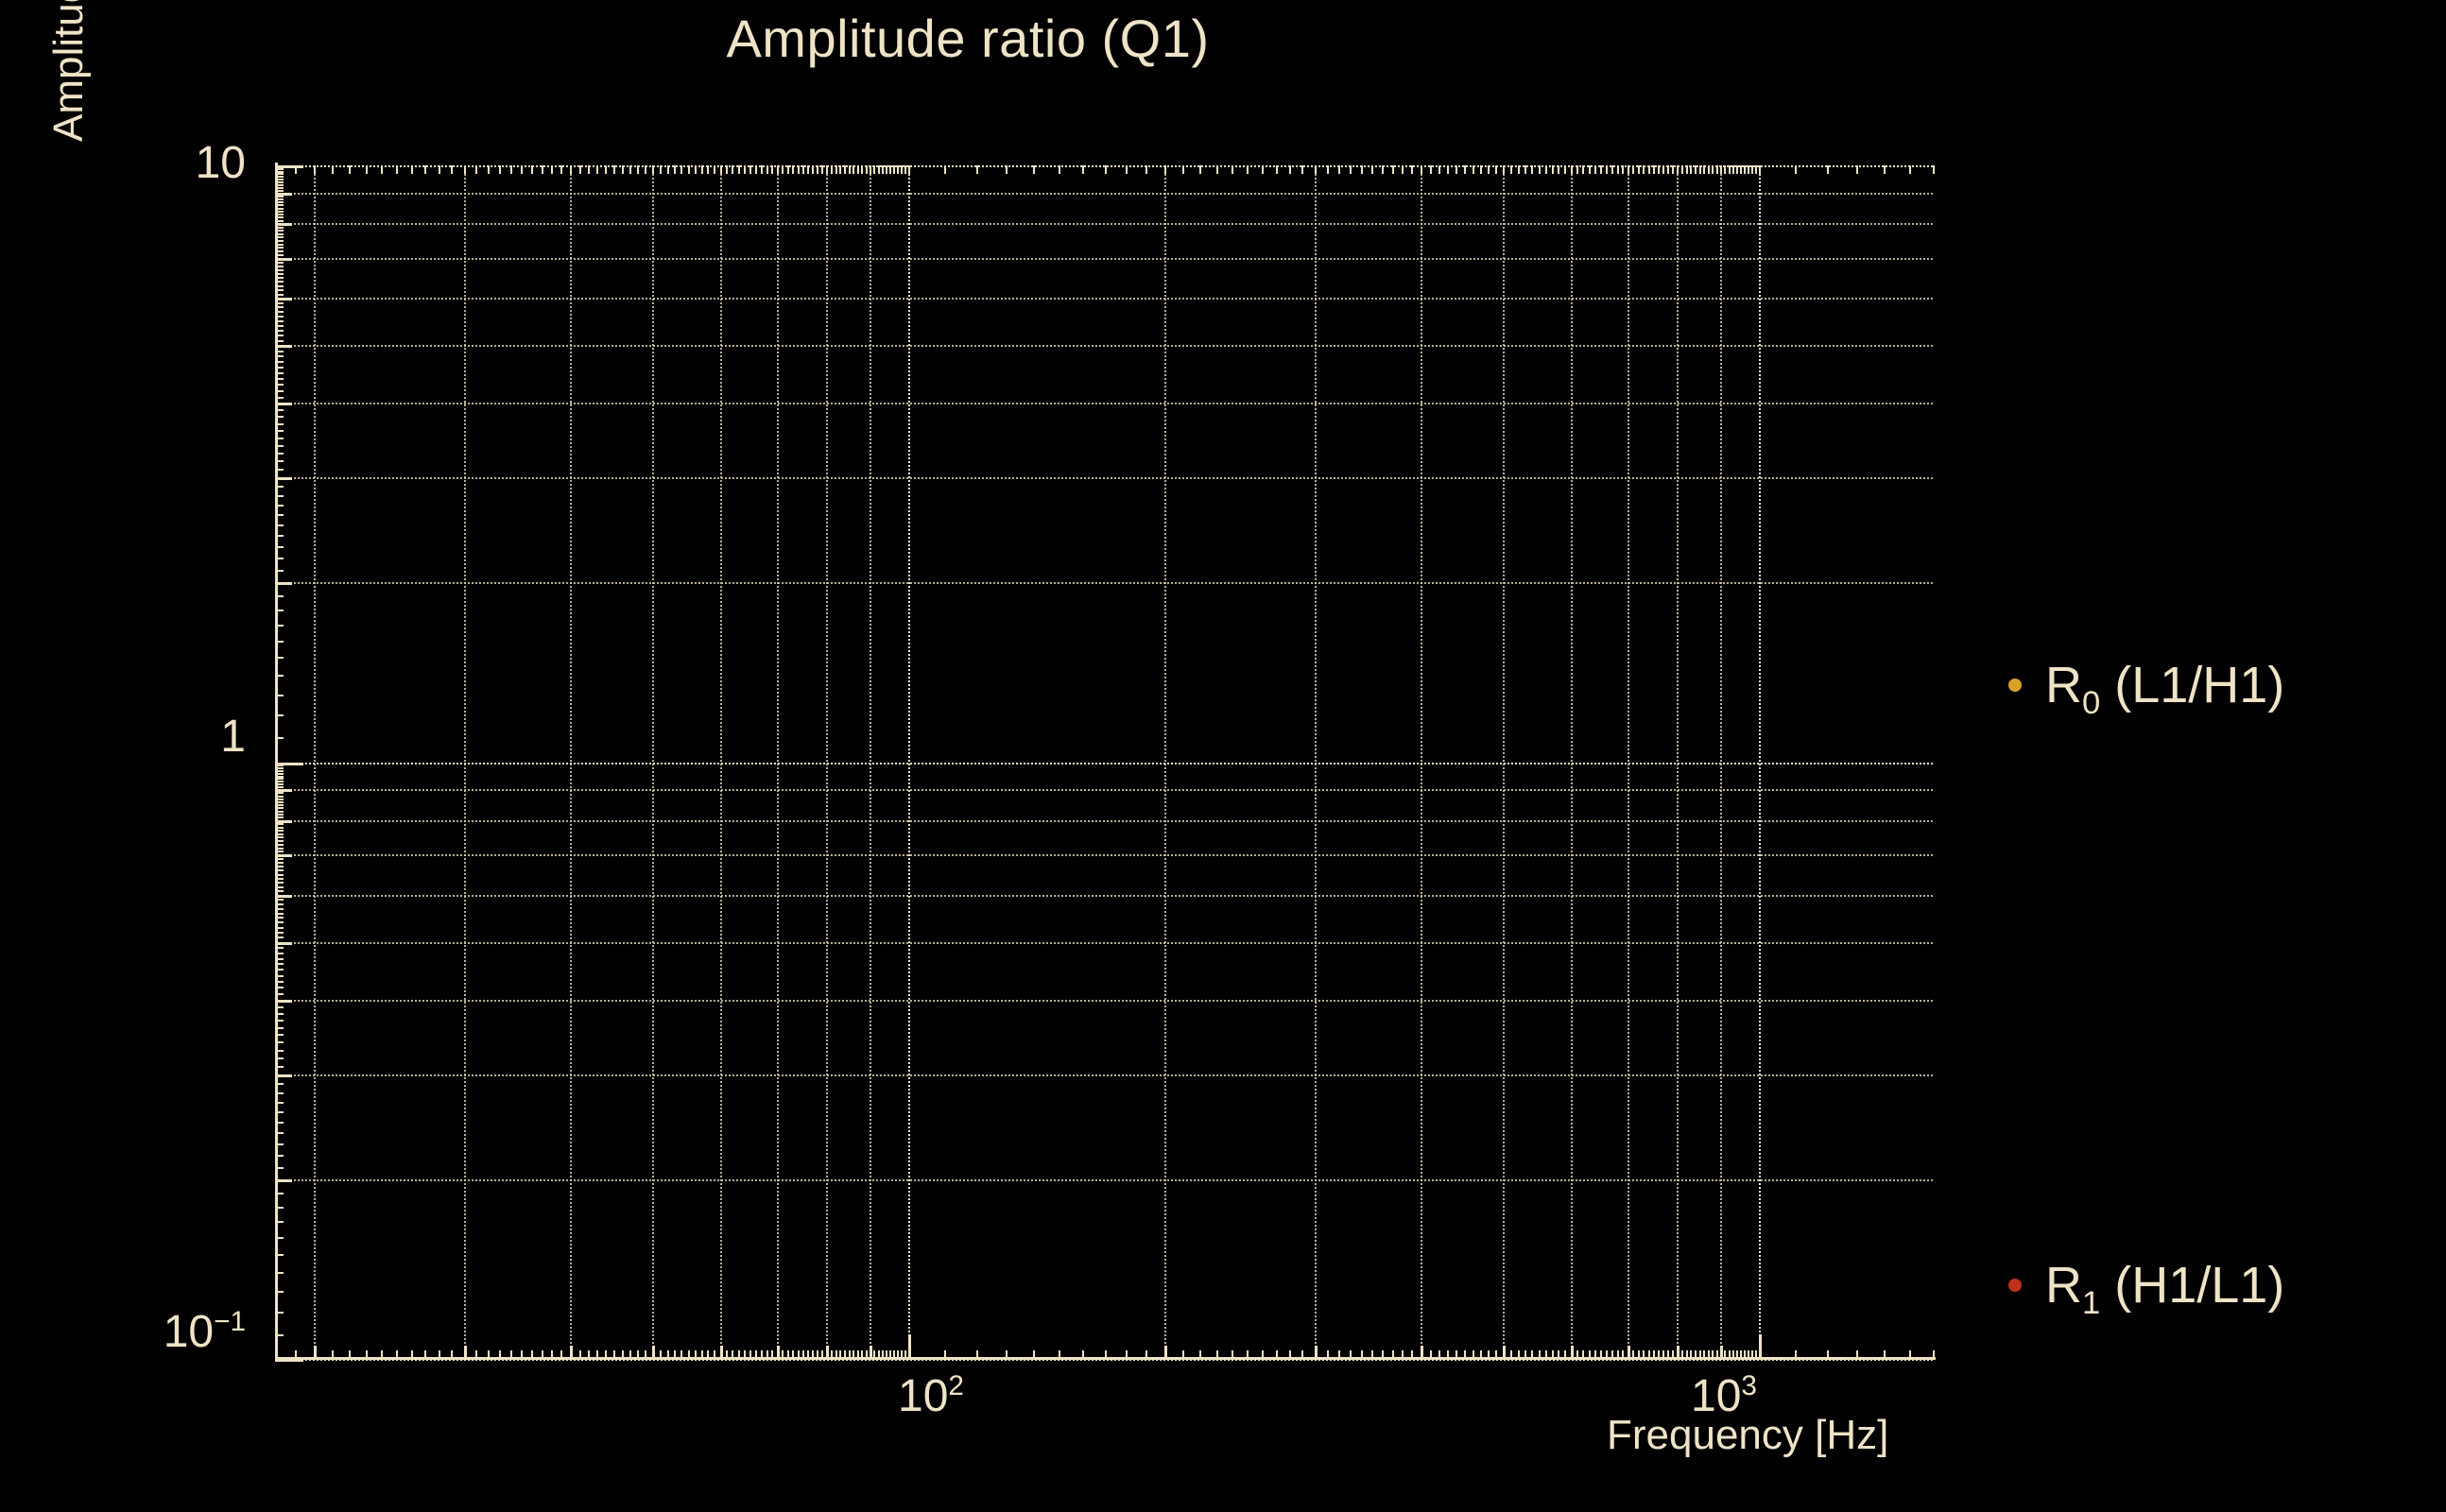  Describe the element at coordinates (289, 763) in the screenshot. I see `y-tick-major` at that location.